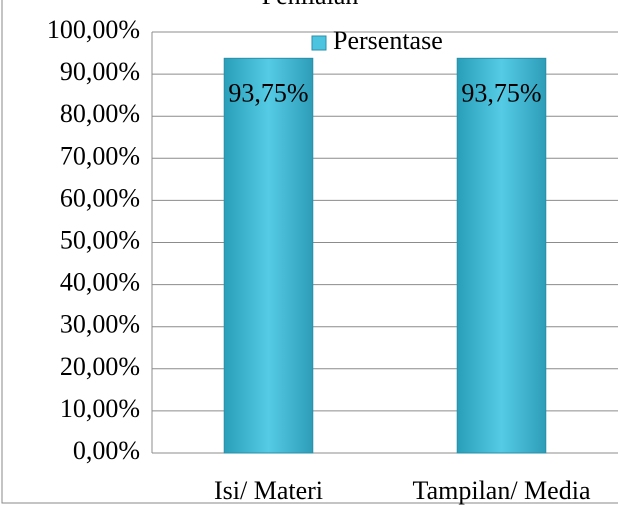  What do you see at coordinates (100, 366) in the screenshot?
I see `y-tick-label: 20,00%` at bounding box center [100, 366].